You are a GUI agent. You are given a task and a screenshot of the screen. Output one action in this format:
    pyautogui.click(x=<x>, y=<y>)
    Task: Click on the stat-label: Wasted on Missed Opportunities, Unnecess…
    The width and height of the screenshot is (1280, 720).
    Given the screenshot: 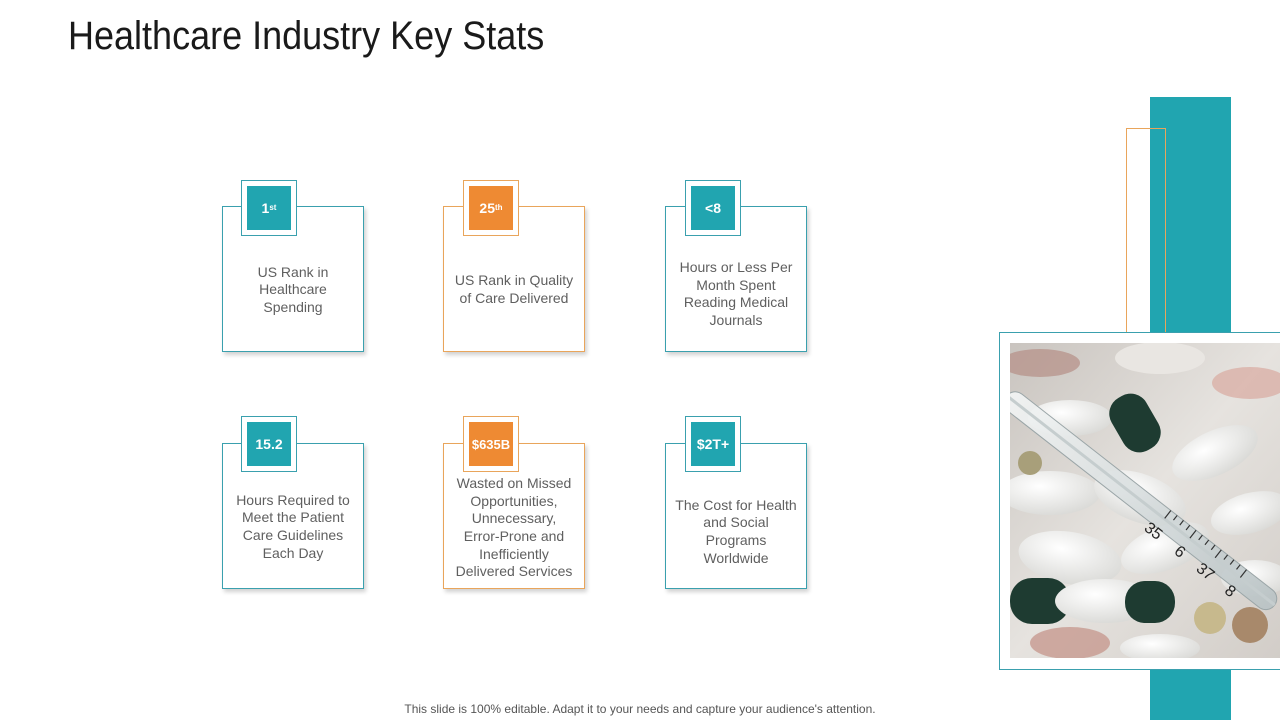 What is the action you would take?
    pyautogui.click(x=514, y=527)
    